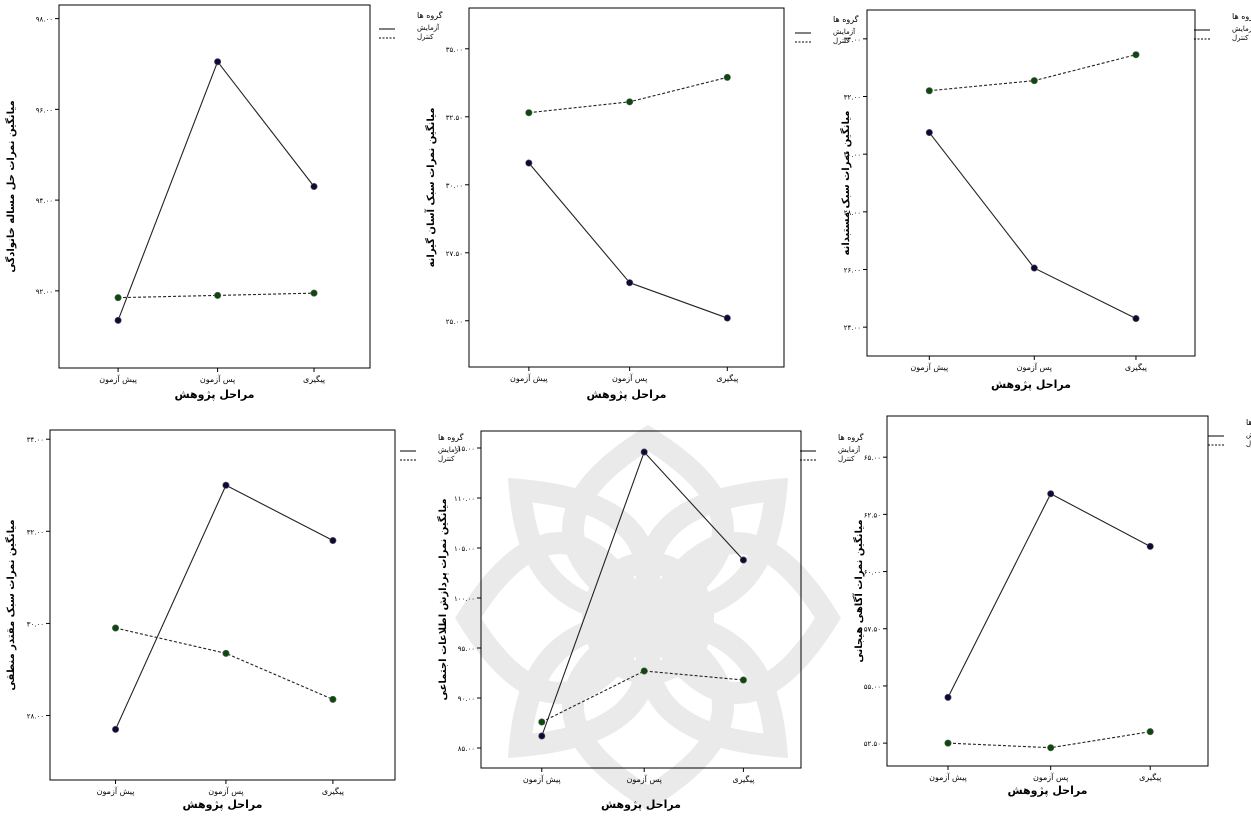 This screenshot has width=1251, height=816. What do you see at coordinates (872, 515) in the screenshot?
I see `y-tick-label: ۶۲.۵۰` at bounding box center [872, 515].